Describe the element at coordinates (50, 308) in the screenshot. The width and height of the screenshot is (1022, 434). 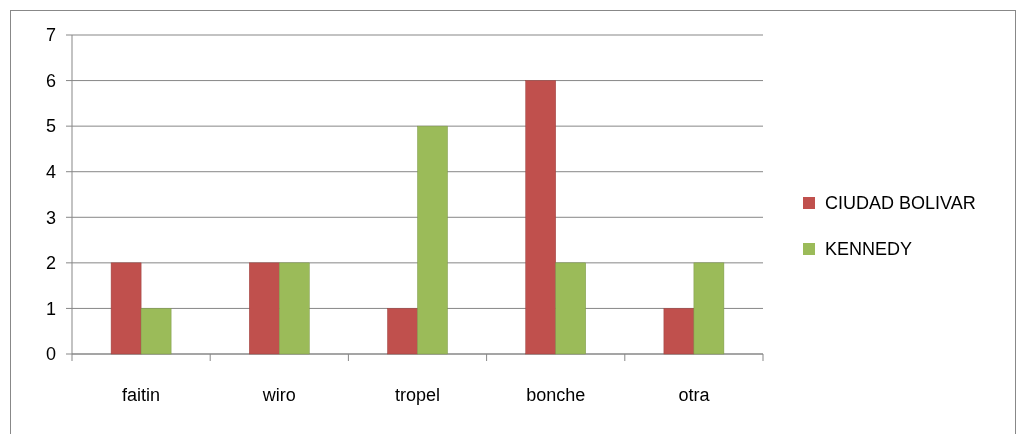
I see `y-tick-label: 1` at that location.